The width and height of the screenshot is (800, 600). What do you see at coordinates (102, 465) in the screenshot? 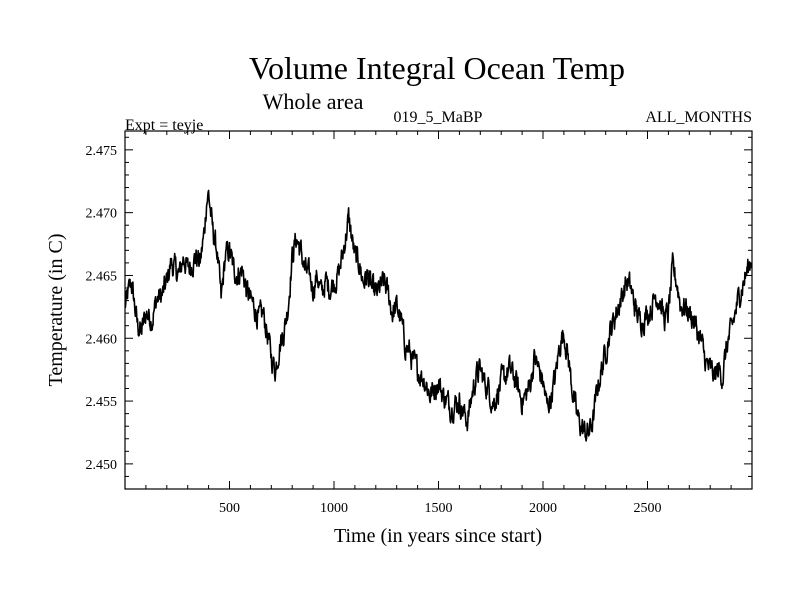
I see `y-tick-label: 2.450` at bounding box center [102, 465].